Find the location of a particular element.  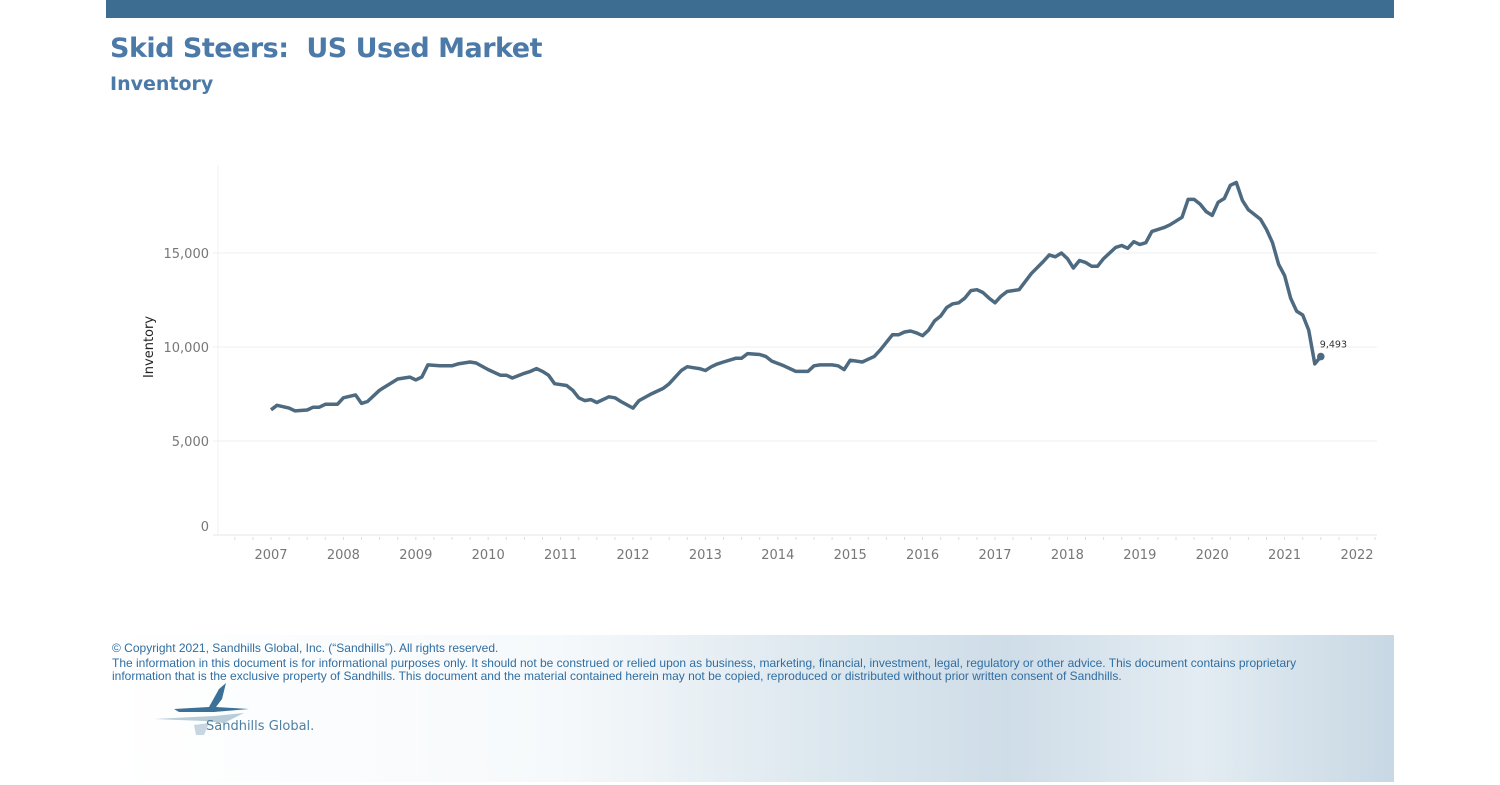

x-tick-label: 2022 is located at coordinates (1356, 555).